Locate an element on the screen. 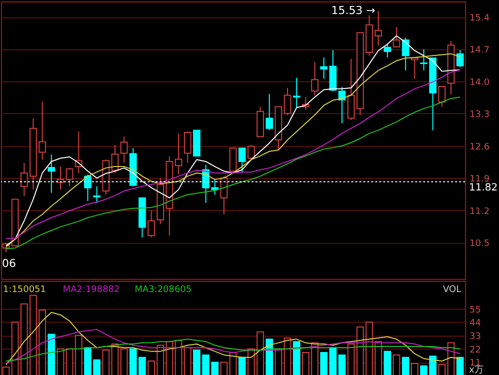 This screenshot has height=375, width=499. text: MA3:208605 is located at coordinates (163, 289).